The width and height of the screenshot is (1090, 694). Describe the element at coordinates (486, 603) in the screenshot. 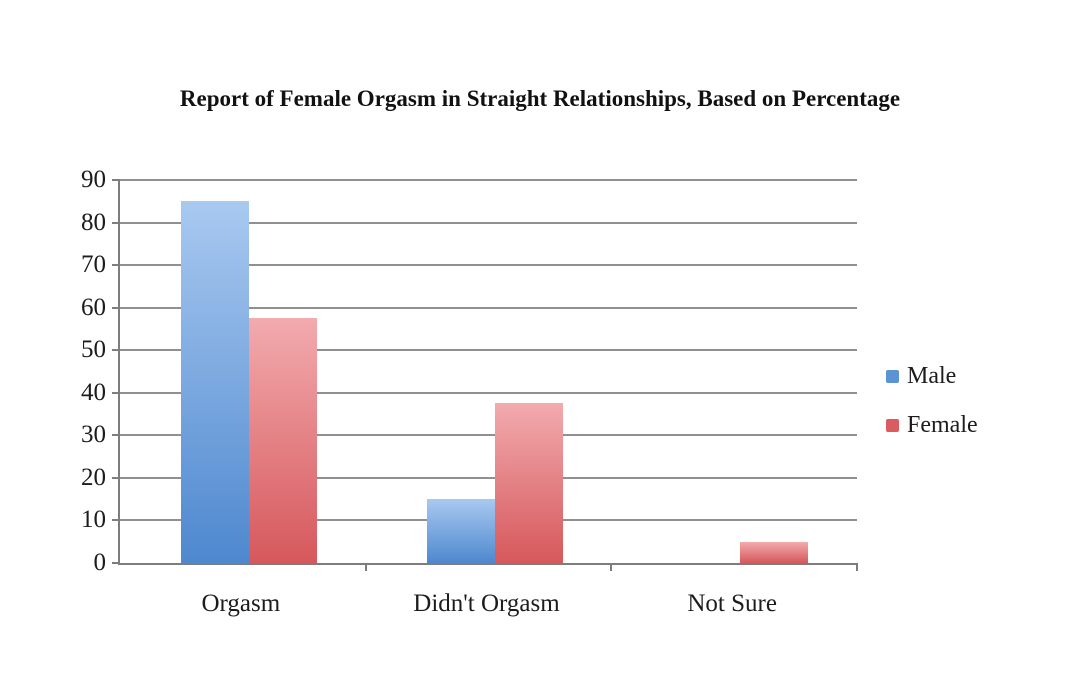

I see `category-label: Didn't Orgasm` at that location.